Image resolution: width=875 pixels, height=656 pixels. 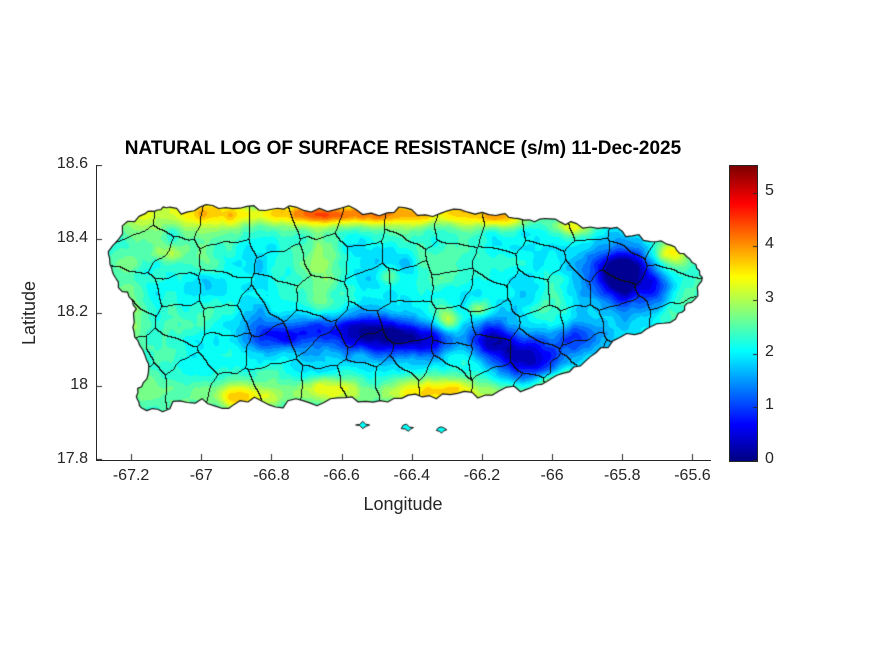 What do you see at coordinates (769, 190) in the screenshot?
I see `colorbar-tick-label: 5` at bounding box center [769, 190].